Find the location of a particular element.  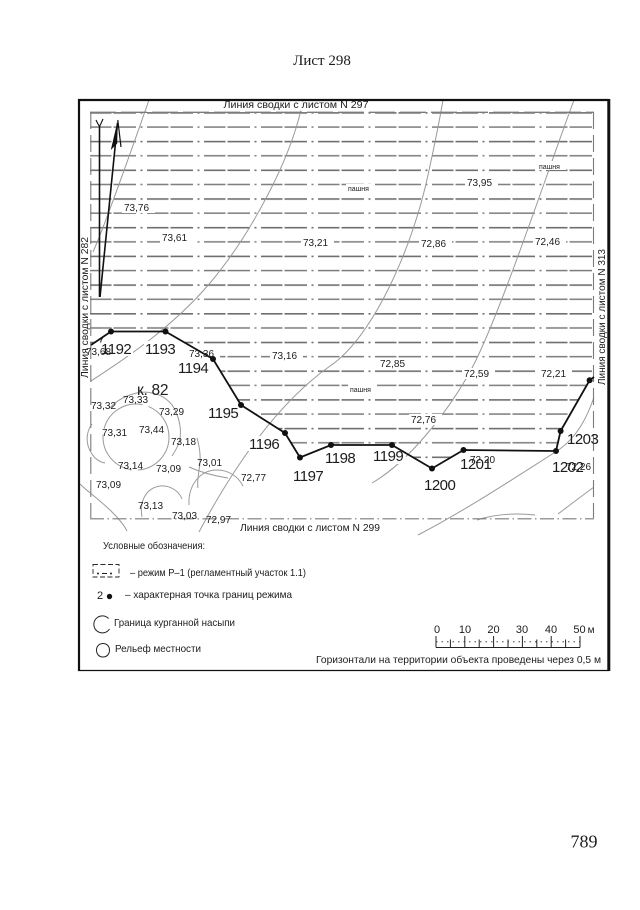

svg-text: к. 82 is located at coordinates (152, 390).